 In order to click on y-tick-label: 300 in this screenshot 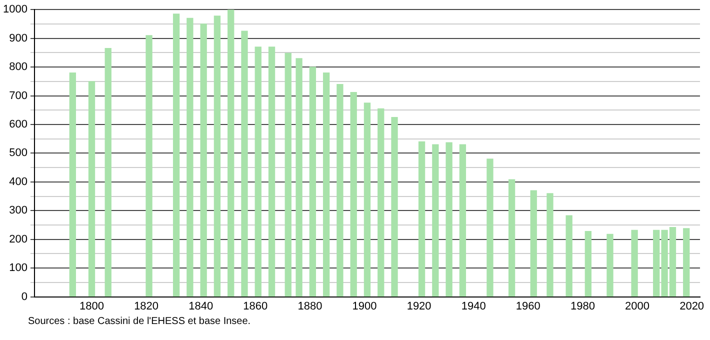, I will do `click(18, 210)`.